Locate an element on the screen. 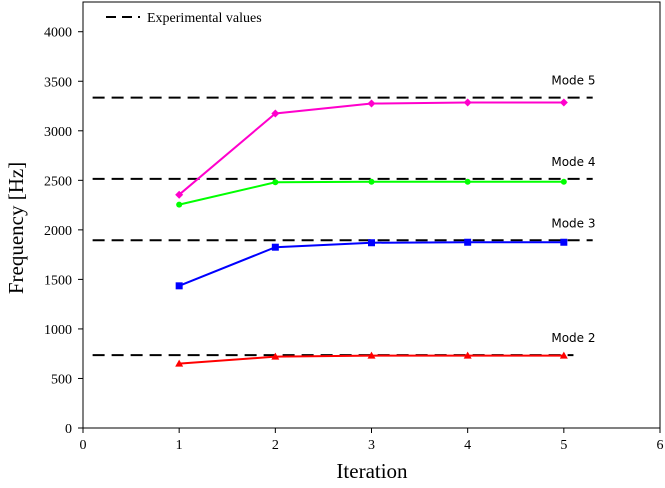  y-axis-title: Frequency [Hz] is located at coordinates (16, 228).